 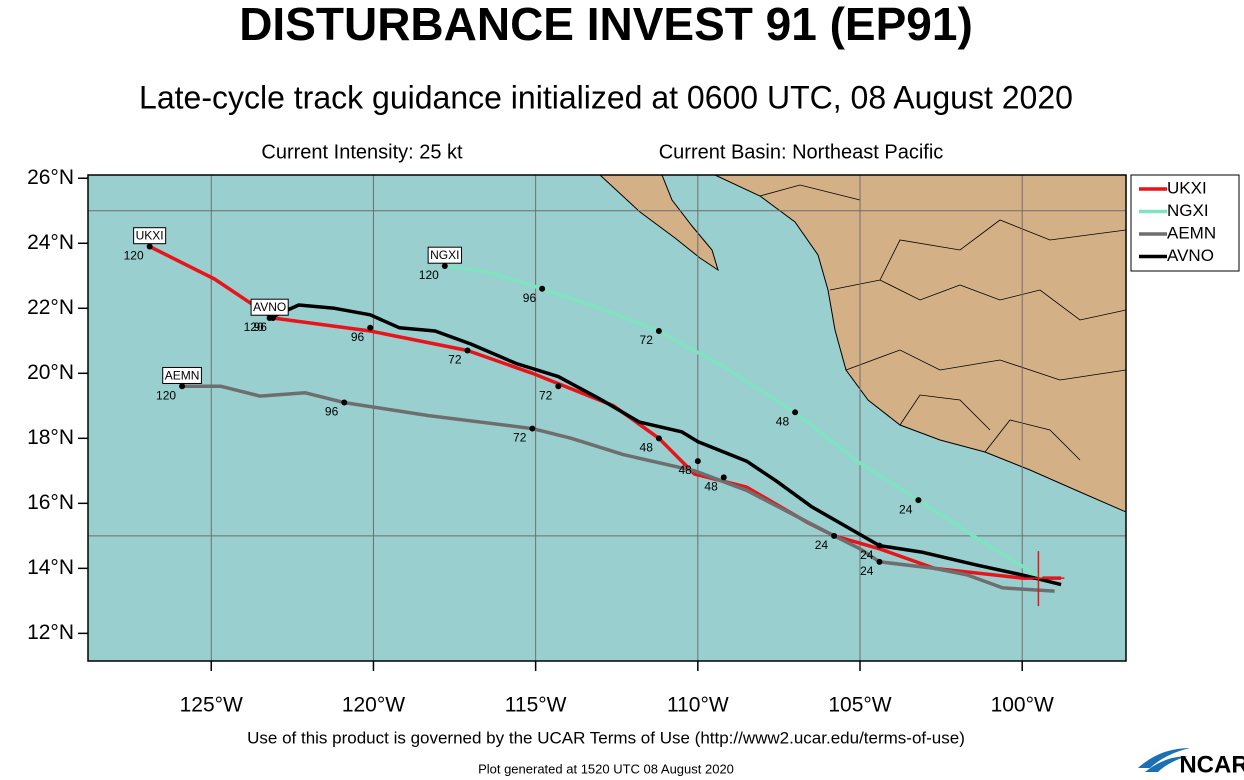 I want to click on legend-label: UKXI, so click(x=1187, y=187).